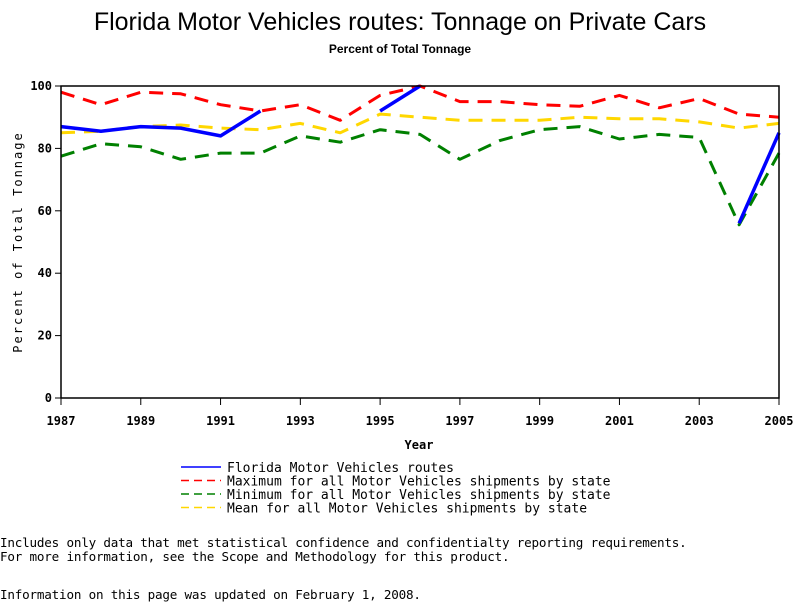  Describe the element at coordinates (300, 421) in the screenshot. I see `x-tick-label: 1993` at that location.